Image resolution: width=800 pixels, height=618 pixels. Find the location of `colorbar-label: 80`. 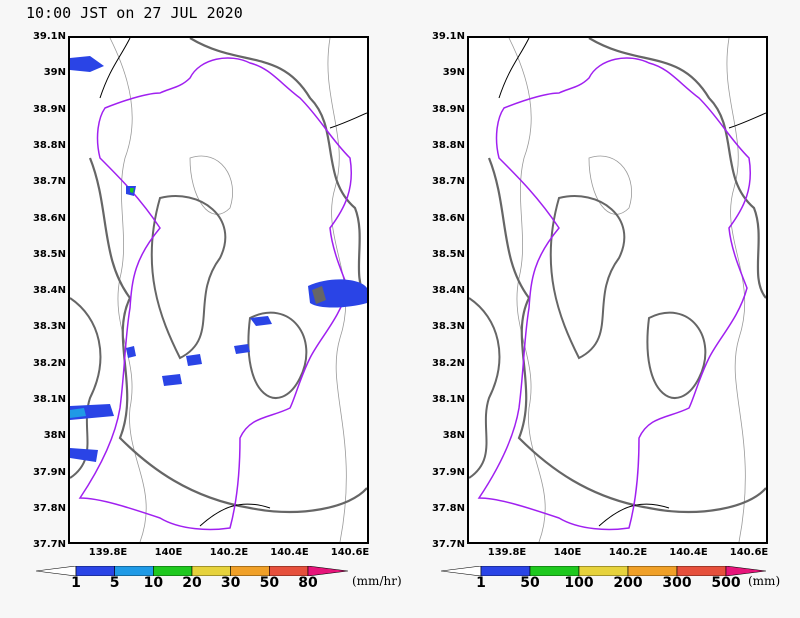

colorbar-label: 80 is located at coordinates (308, 583).